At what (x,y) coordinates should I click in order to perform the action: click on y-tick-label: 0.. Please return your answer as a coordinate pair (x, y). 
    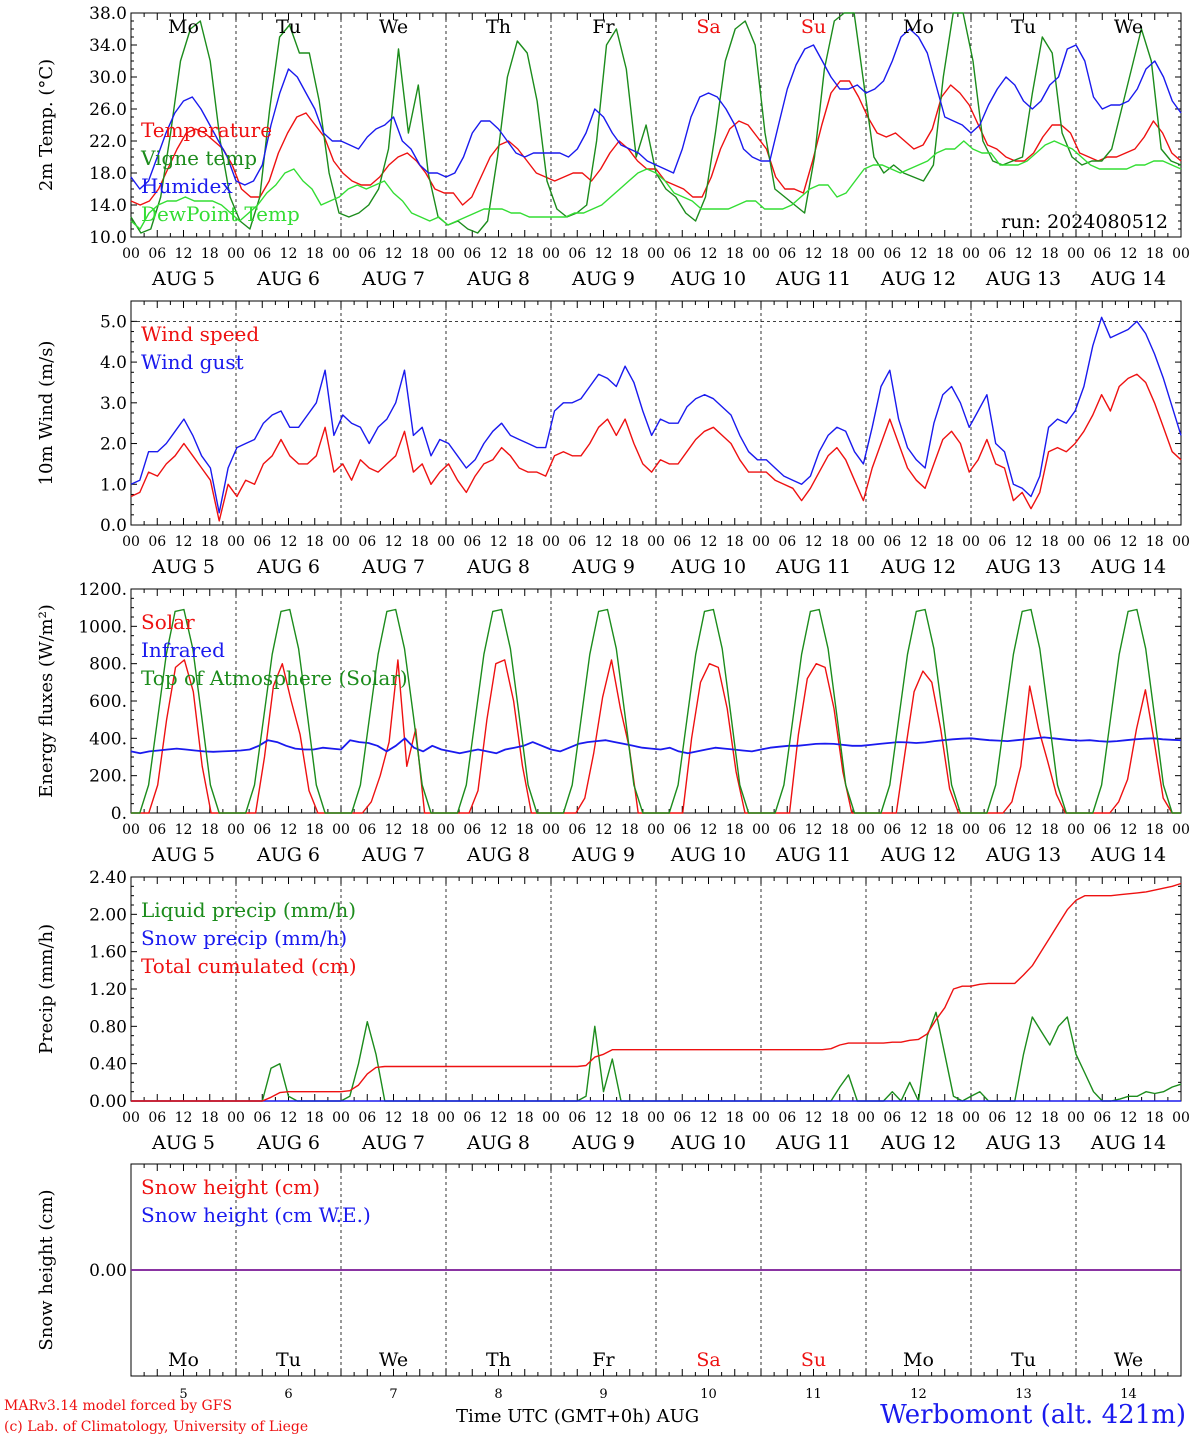
    Looking at the image, I should click on (119, 814).